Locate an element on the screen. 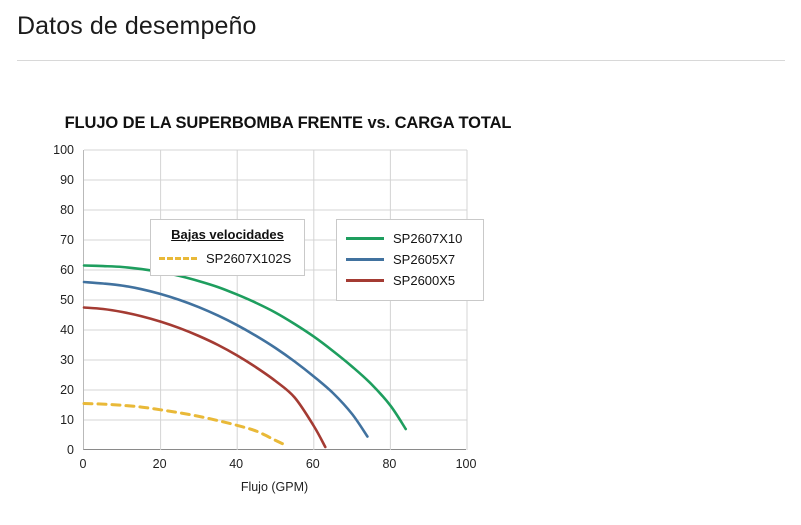 The image size is (801, 525). y-axis-tick-label: 30 is located at coordinates (67, 360).